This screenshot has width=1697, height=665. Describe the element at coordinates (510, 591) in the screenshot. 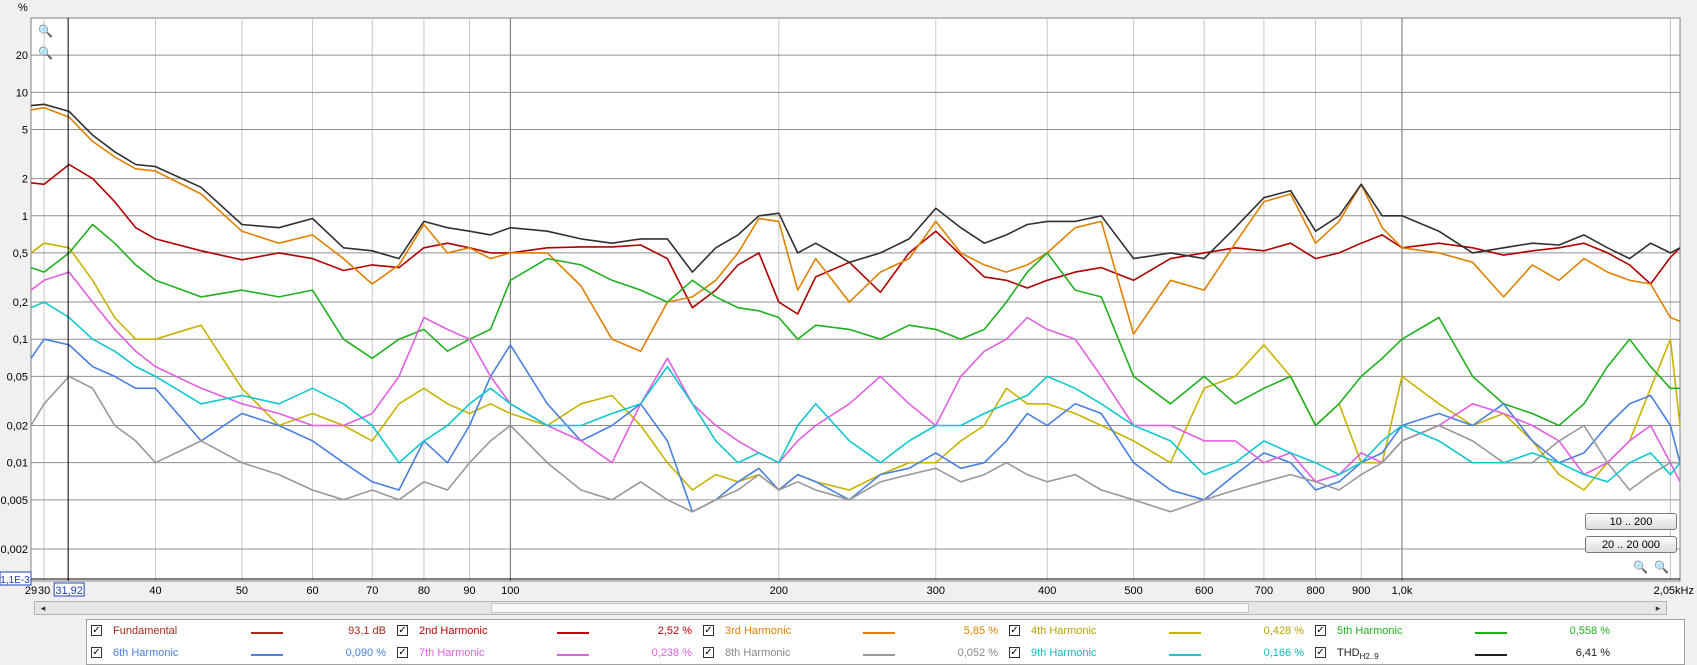

I see `x-tick-label: 100` at that location.